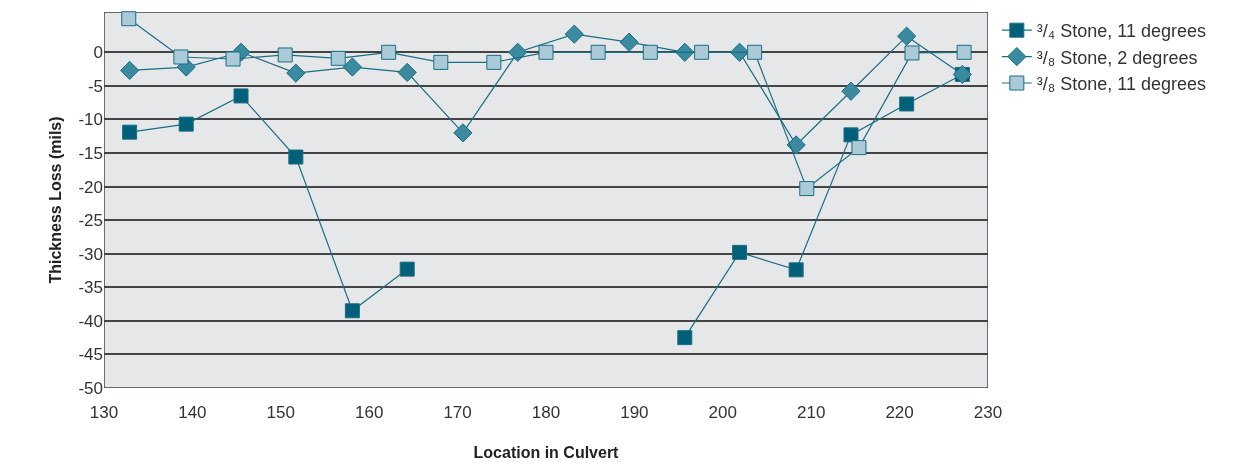 This screenshot has width=1260, height=471. Describe the element at coordinates (90, 254) in the screenshot. I see `y-tick-label: -30` at that location.